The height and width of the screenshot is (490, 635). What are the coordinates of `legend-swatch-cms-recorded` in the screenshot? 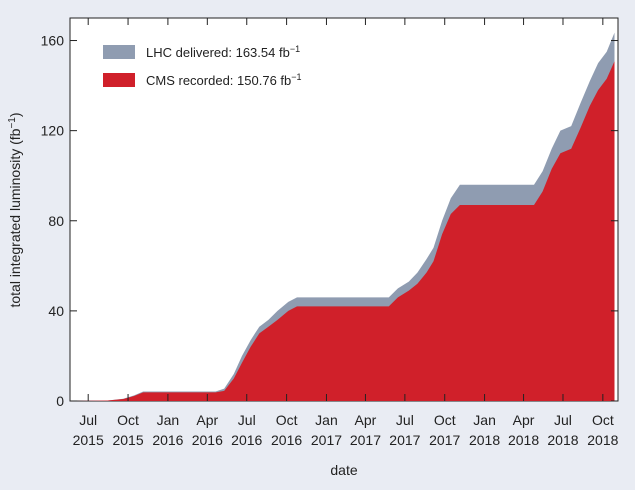 It's located at (119, 80).